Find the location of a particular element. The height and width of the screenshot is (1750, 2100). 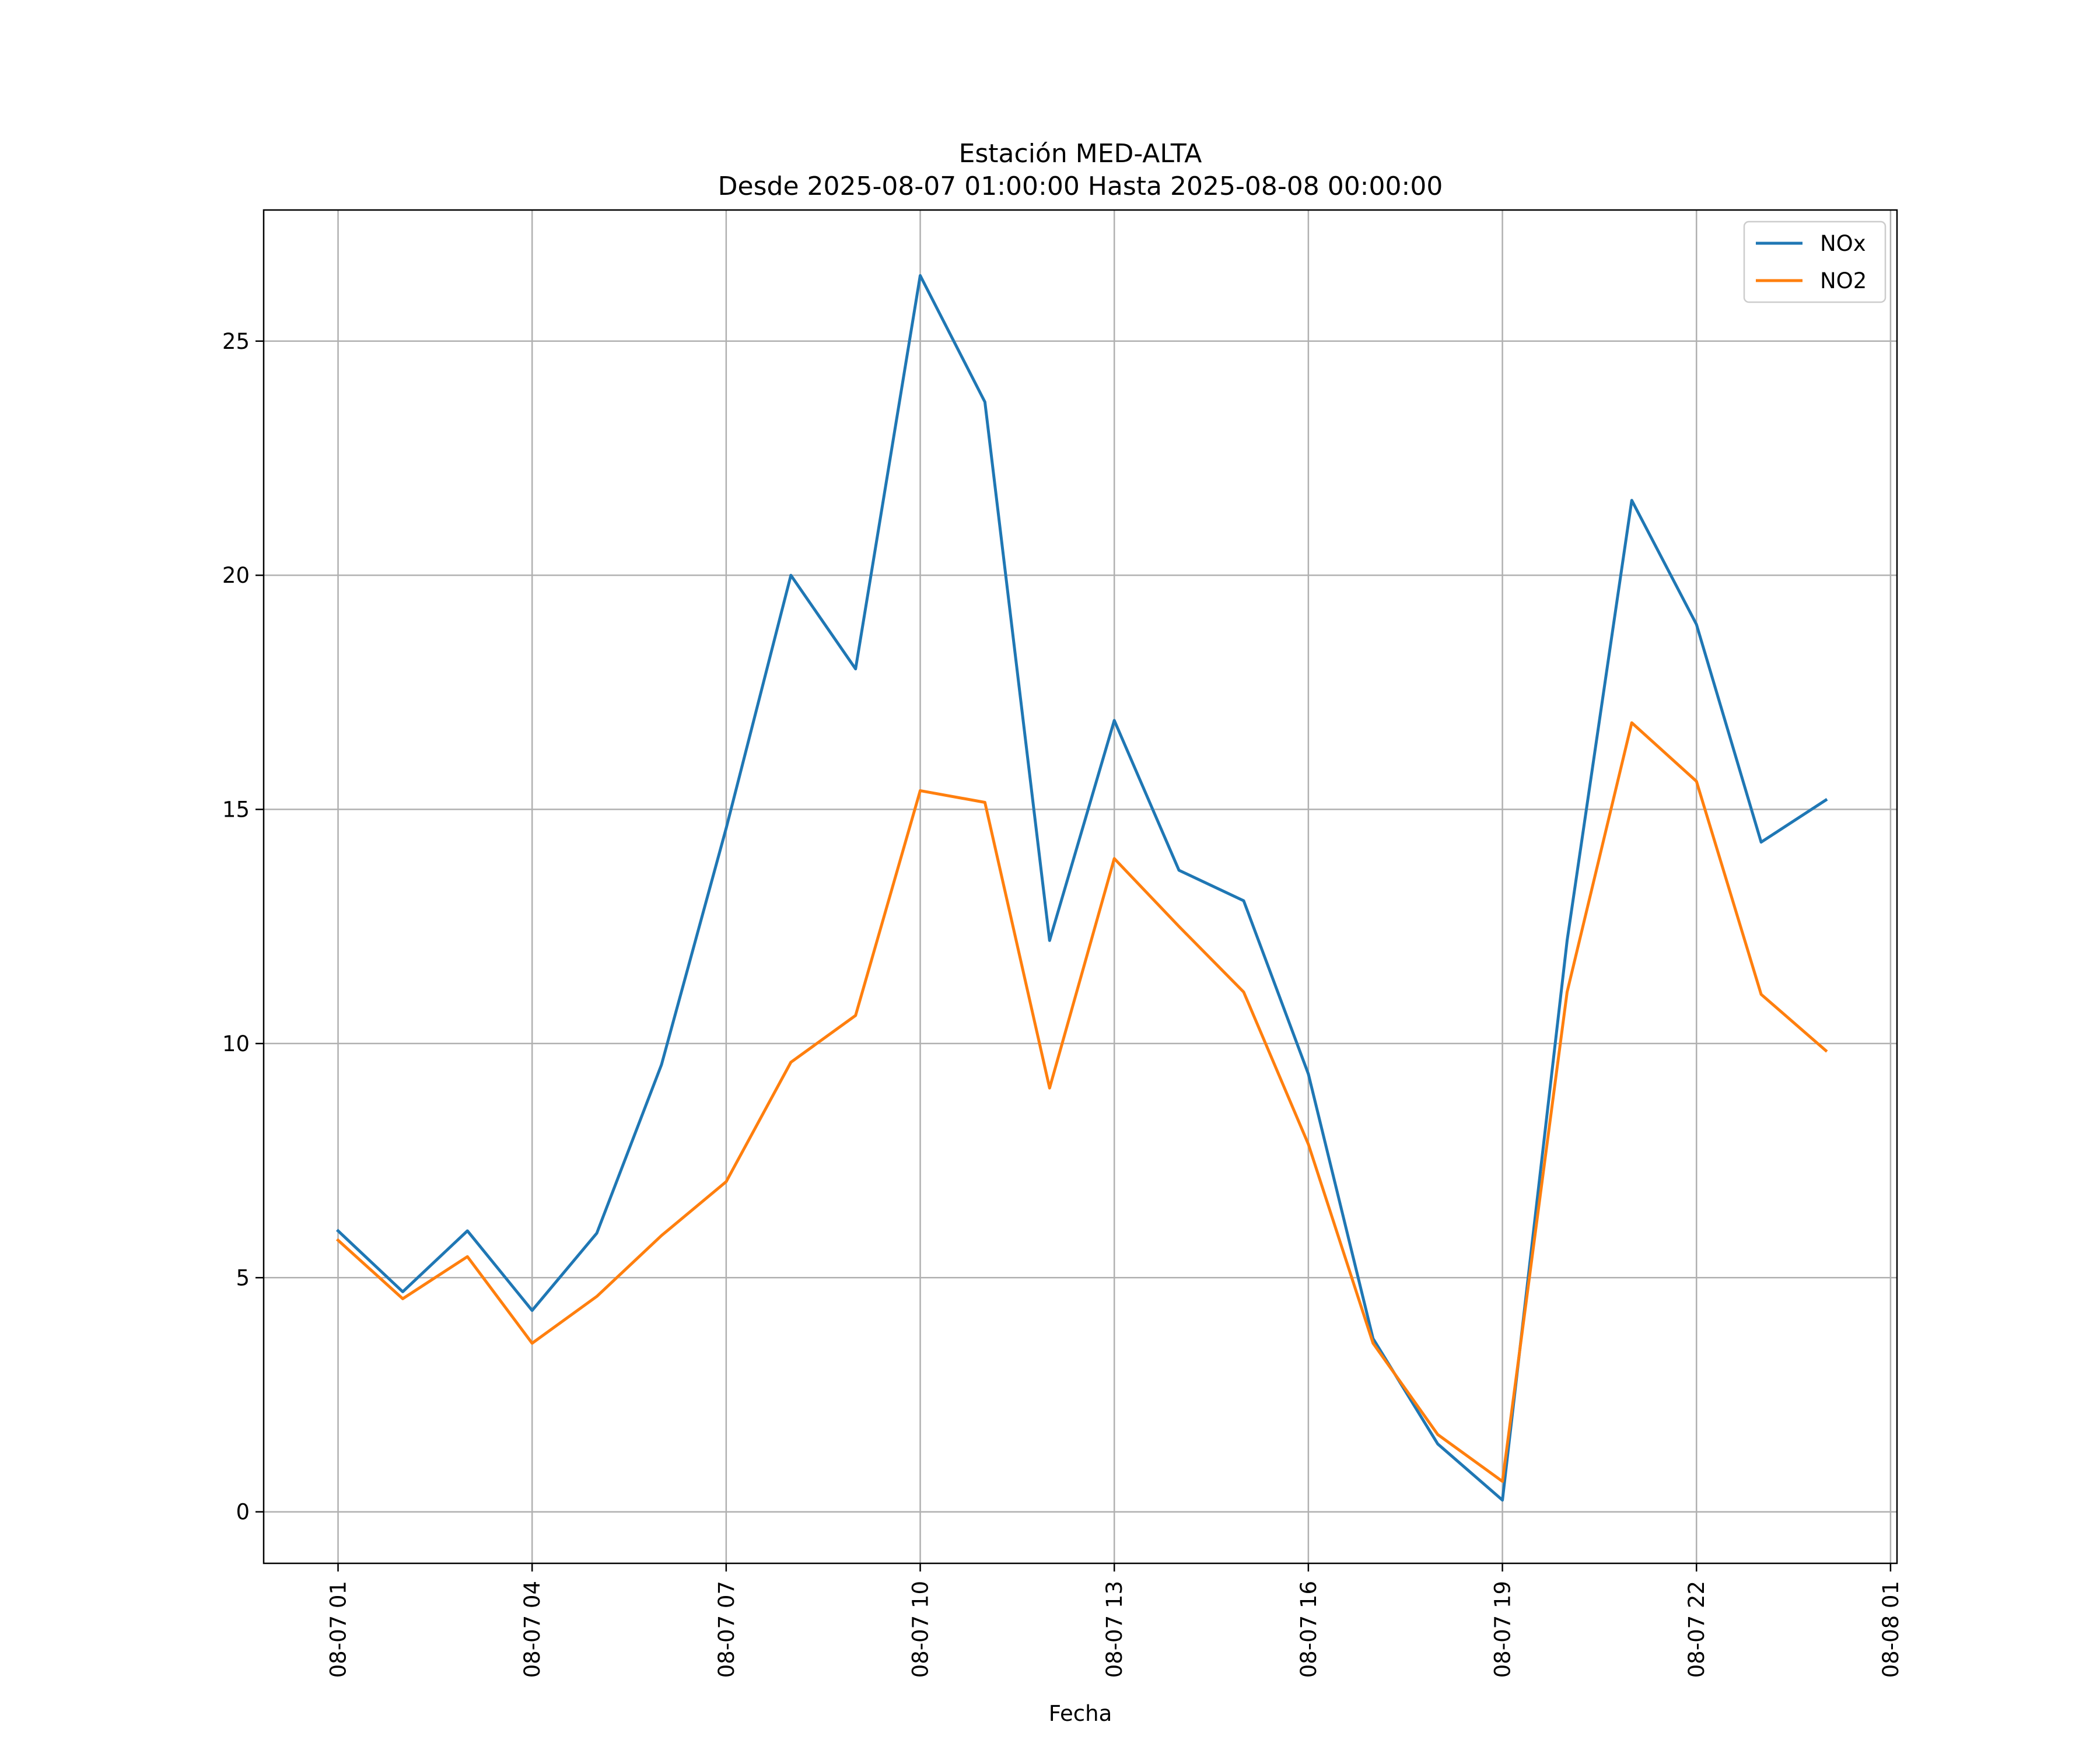

y-tick-label: 10 is located at coordinates (236, 1043).